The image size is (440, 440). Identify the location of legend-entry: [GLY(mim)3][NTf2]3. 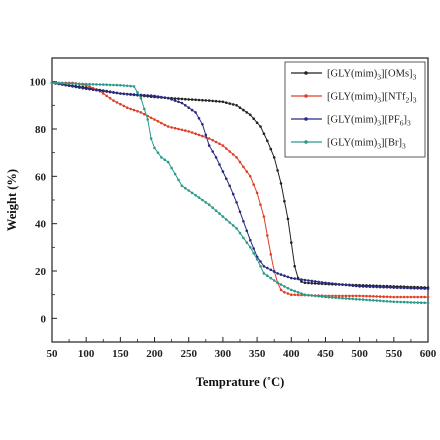
(354, 98).